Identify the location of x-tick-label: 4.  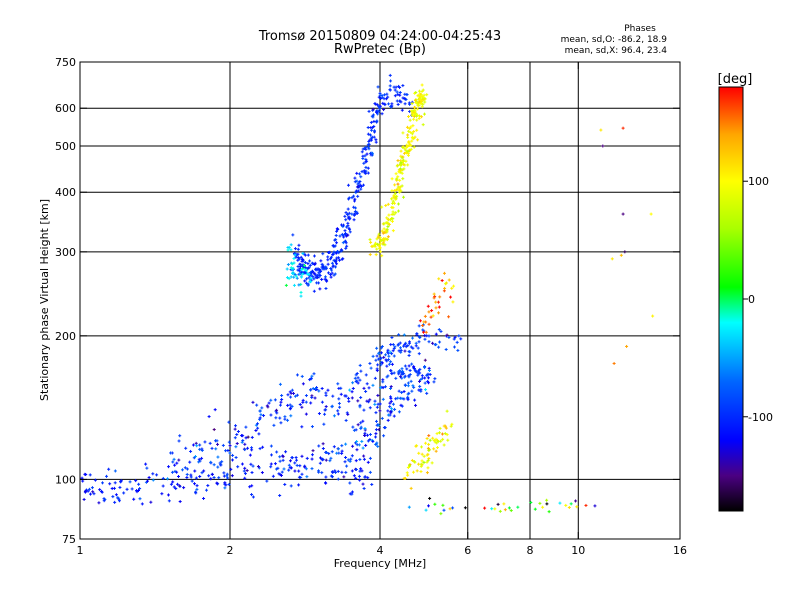
(380, 550).